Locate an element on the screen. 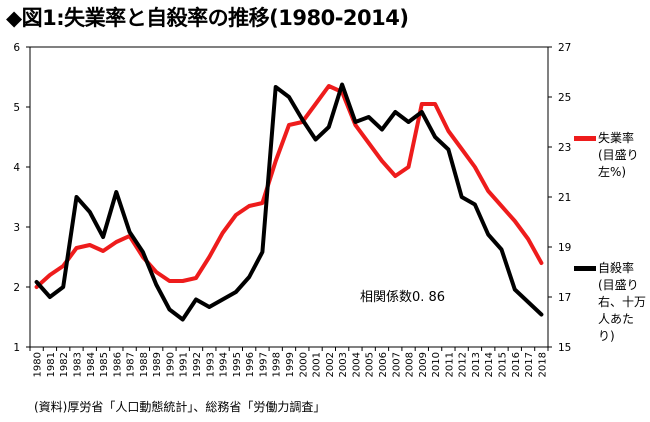  x-tick-label: 2003 is located at coordinates (343, 364).